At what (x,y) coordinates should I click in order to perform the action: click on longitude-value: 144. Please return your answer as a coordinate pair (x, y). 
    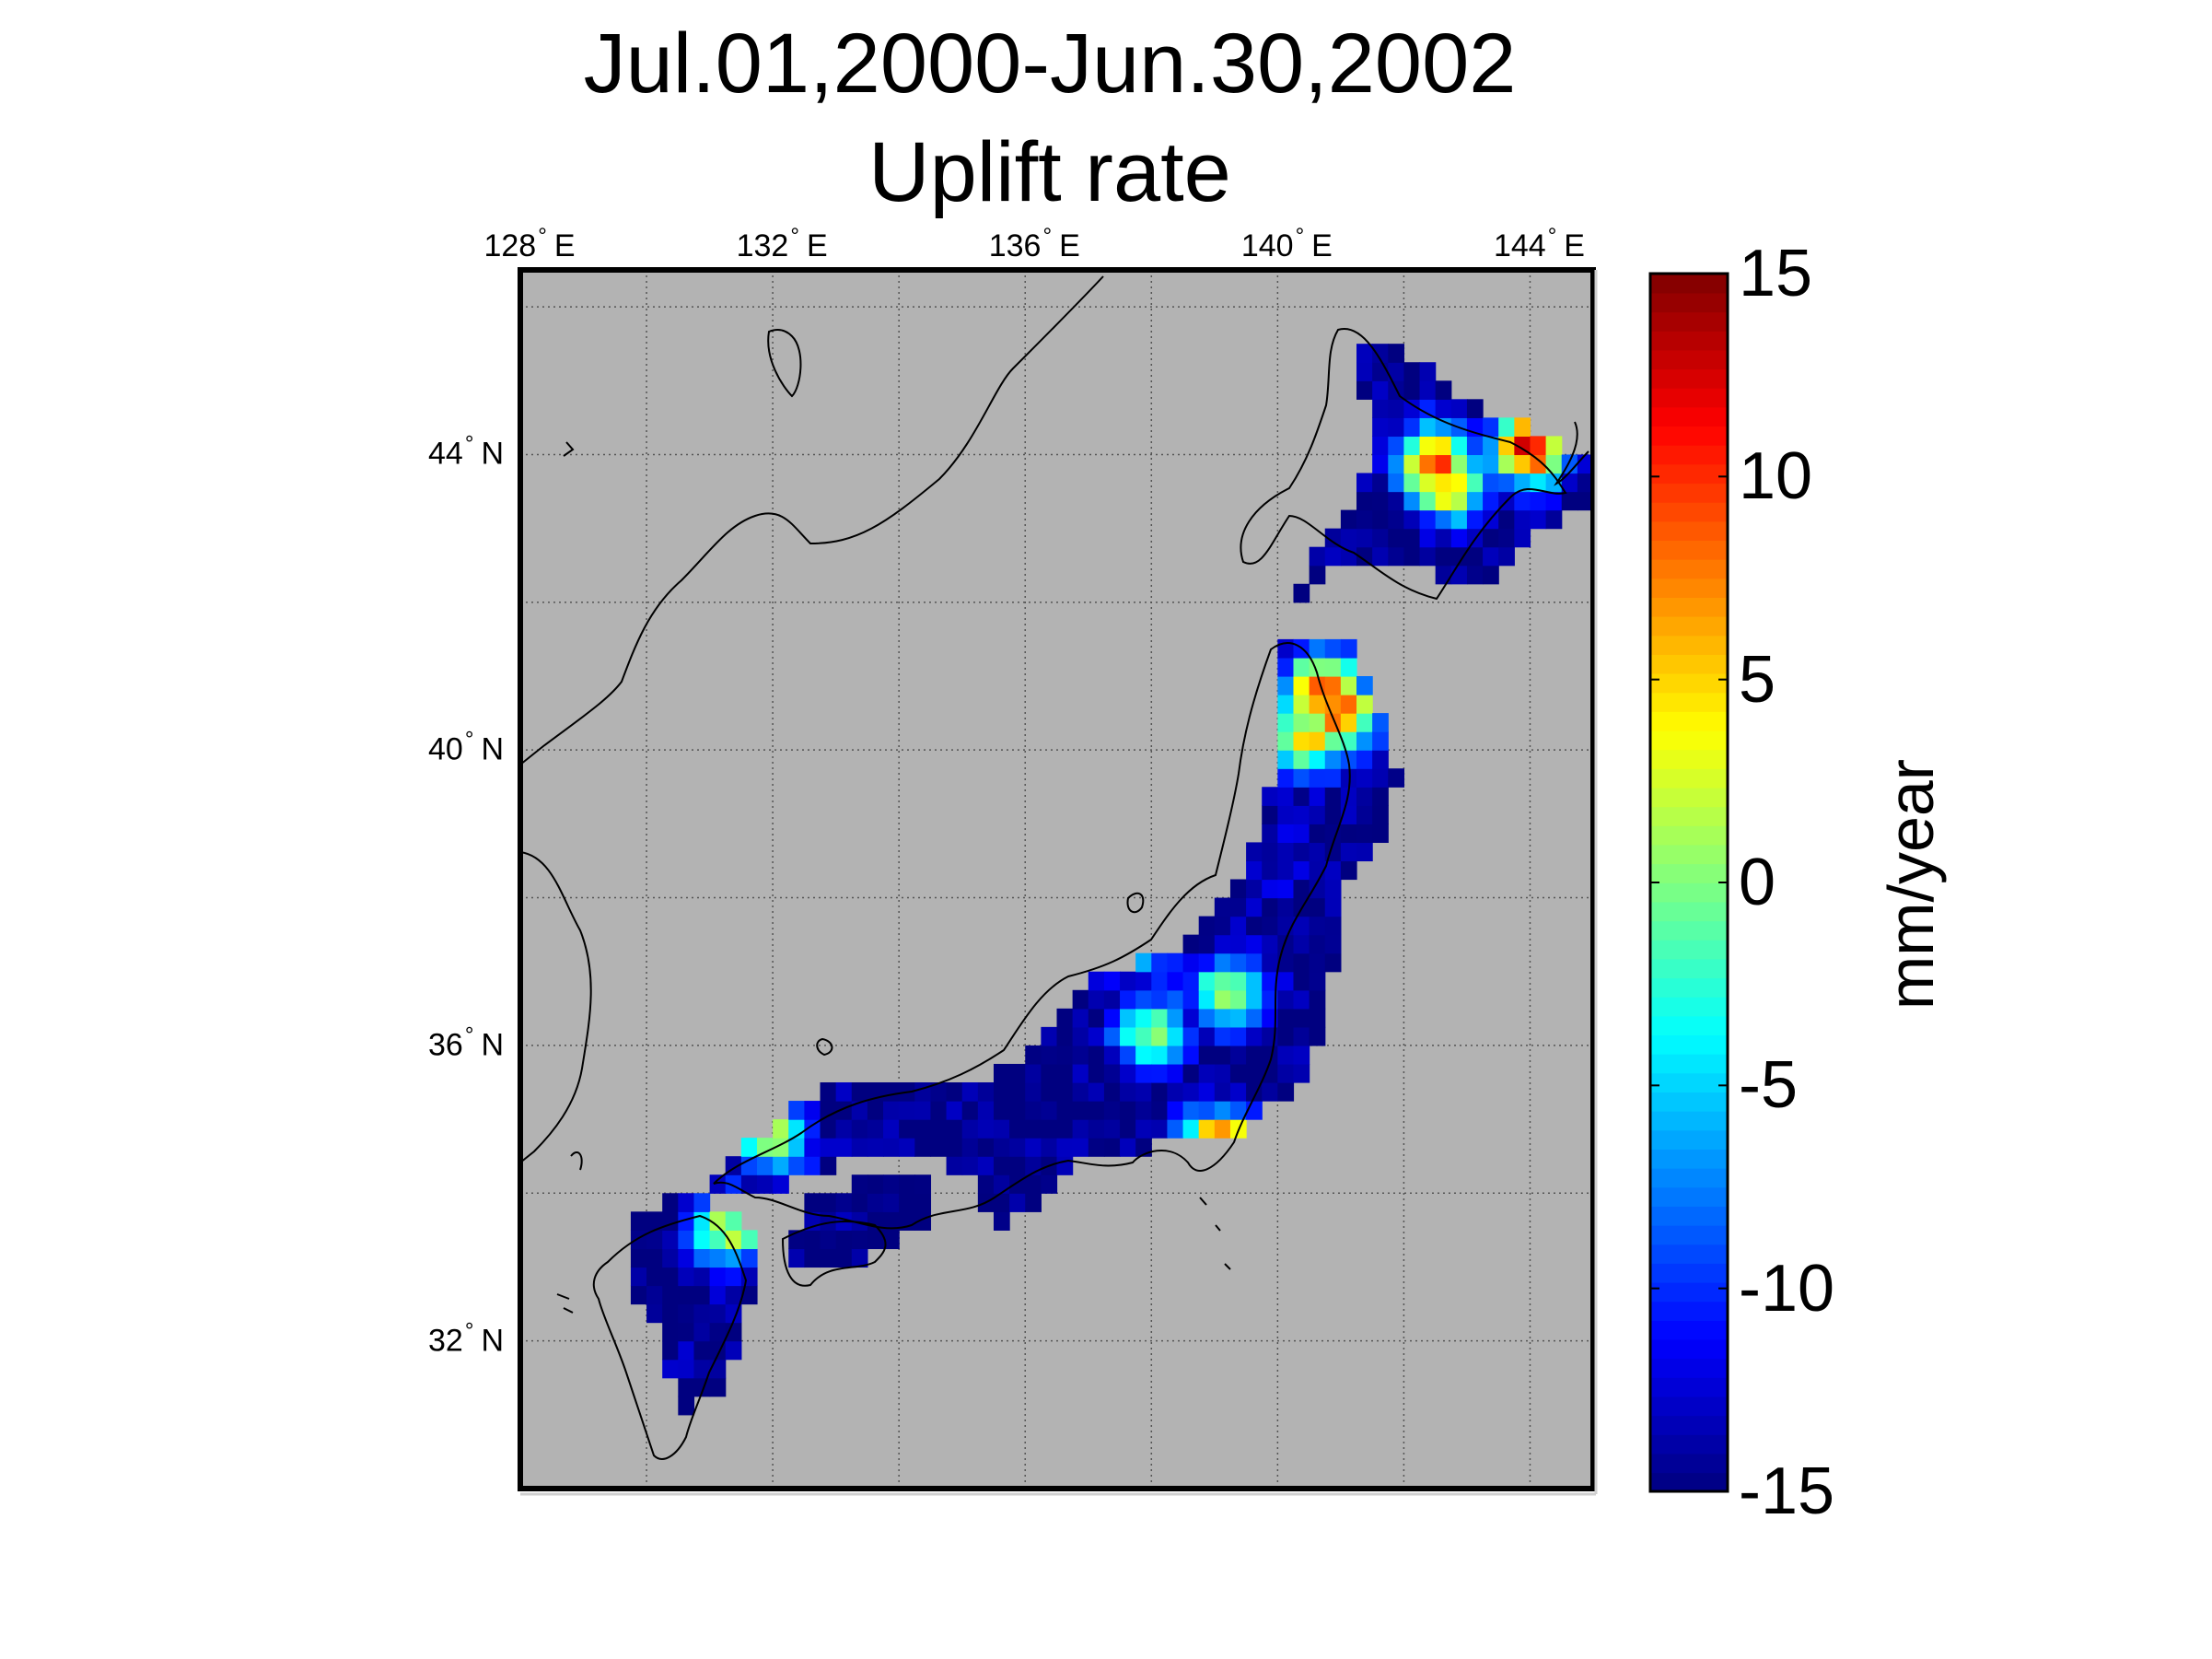
    Looking at the image, I should click on (1520, 245).